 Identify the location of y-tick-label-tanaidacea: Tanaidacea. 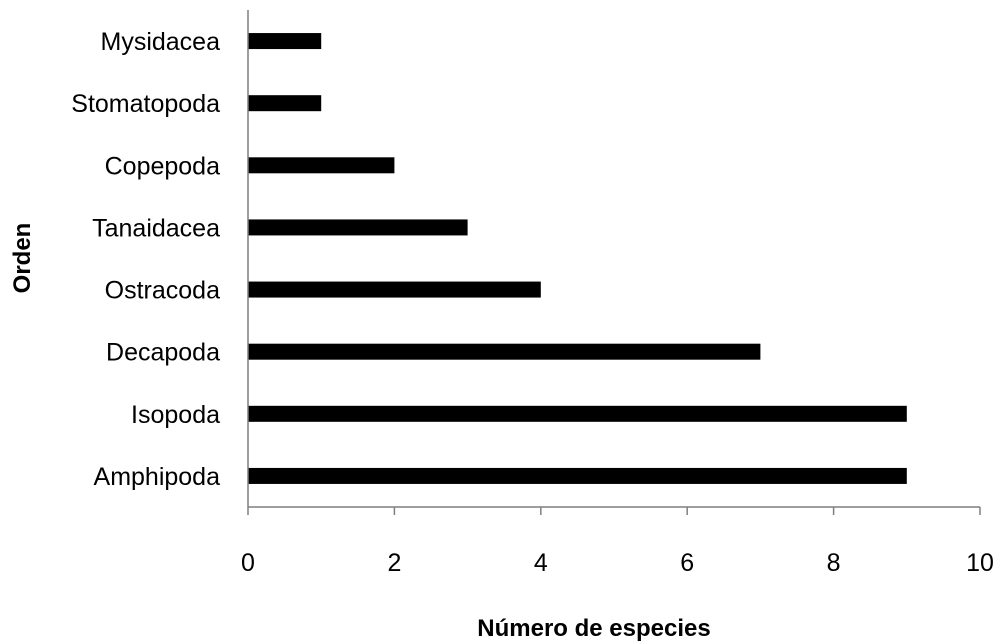
(156, 228).